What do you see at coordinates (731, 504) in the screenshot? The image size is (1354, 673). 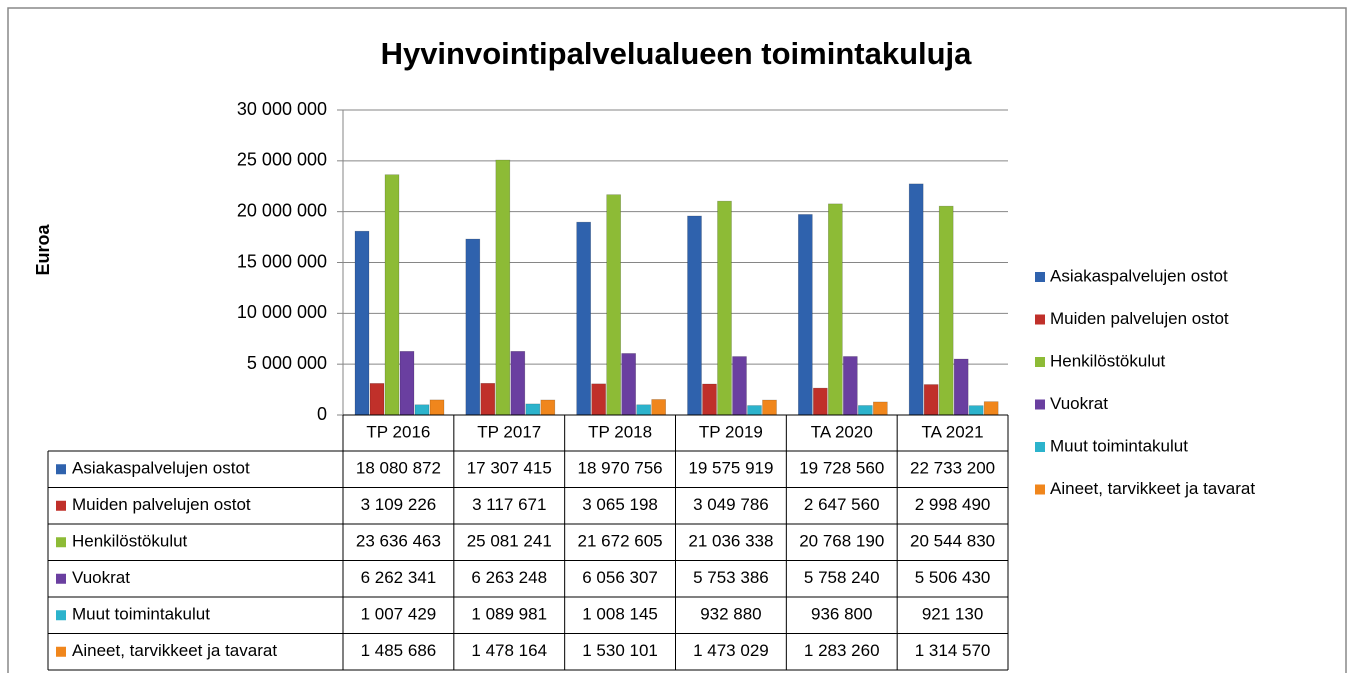 I see `table-cell: 3 049 786` at bounding box center [731, 504].